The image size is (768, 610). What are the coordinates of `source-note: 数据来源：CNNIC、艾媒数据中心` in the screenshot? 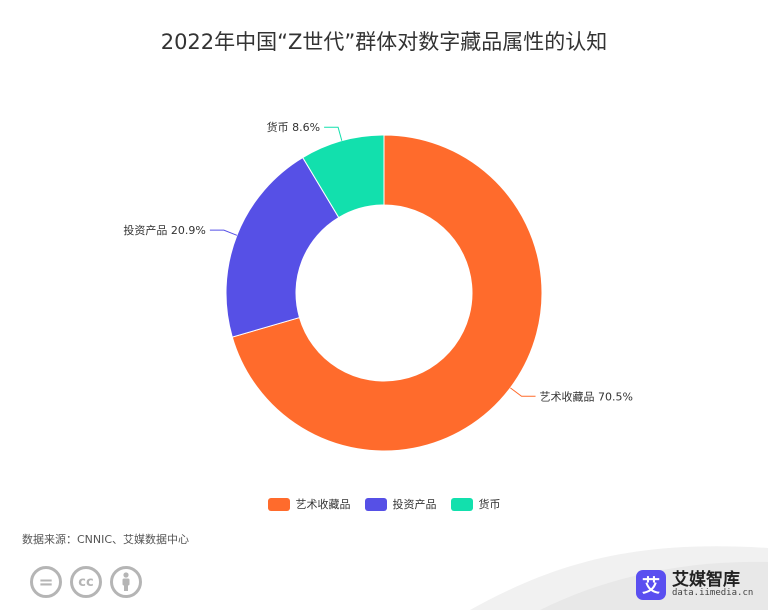 It's located at (106, 539).